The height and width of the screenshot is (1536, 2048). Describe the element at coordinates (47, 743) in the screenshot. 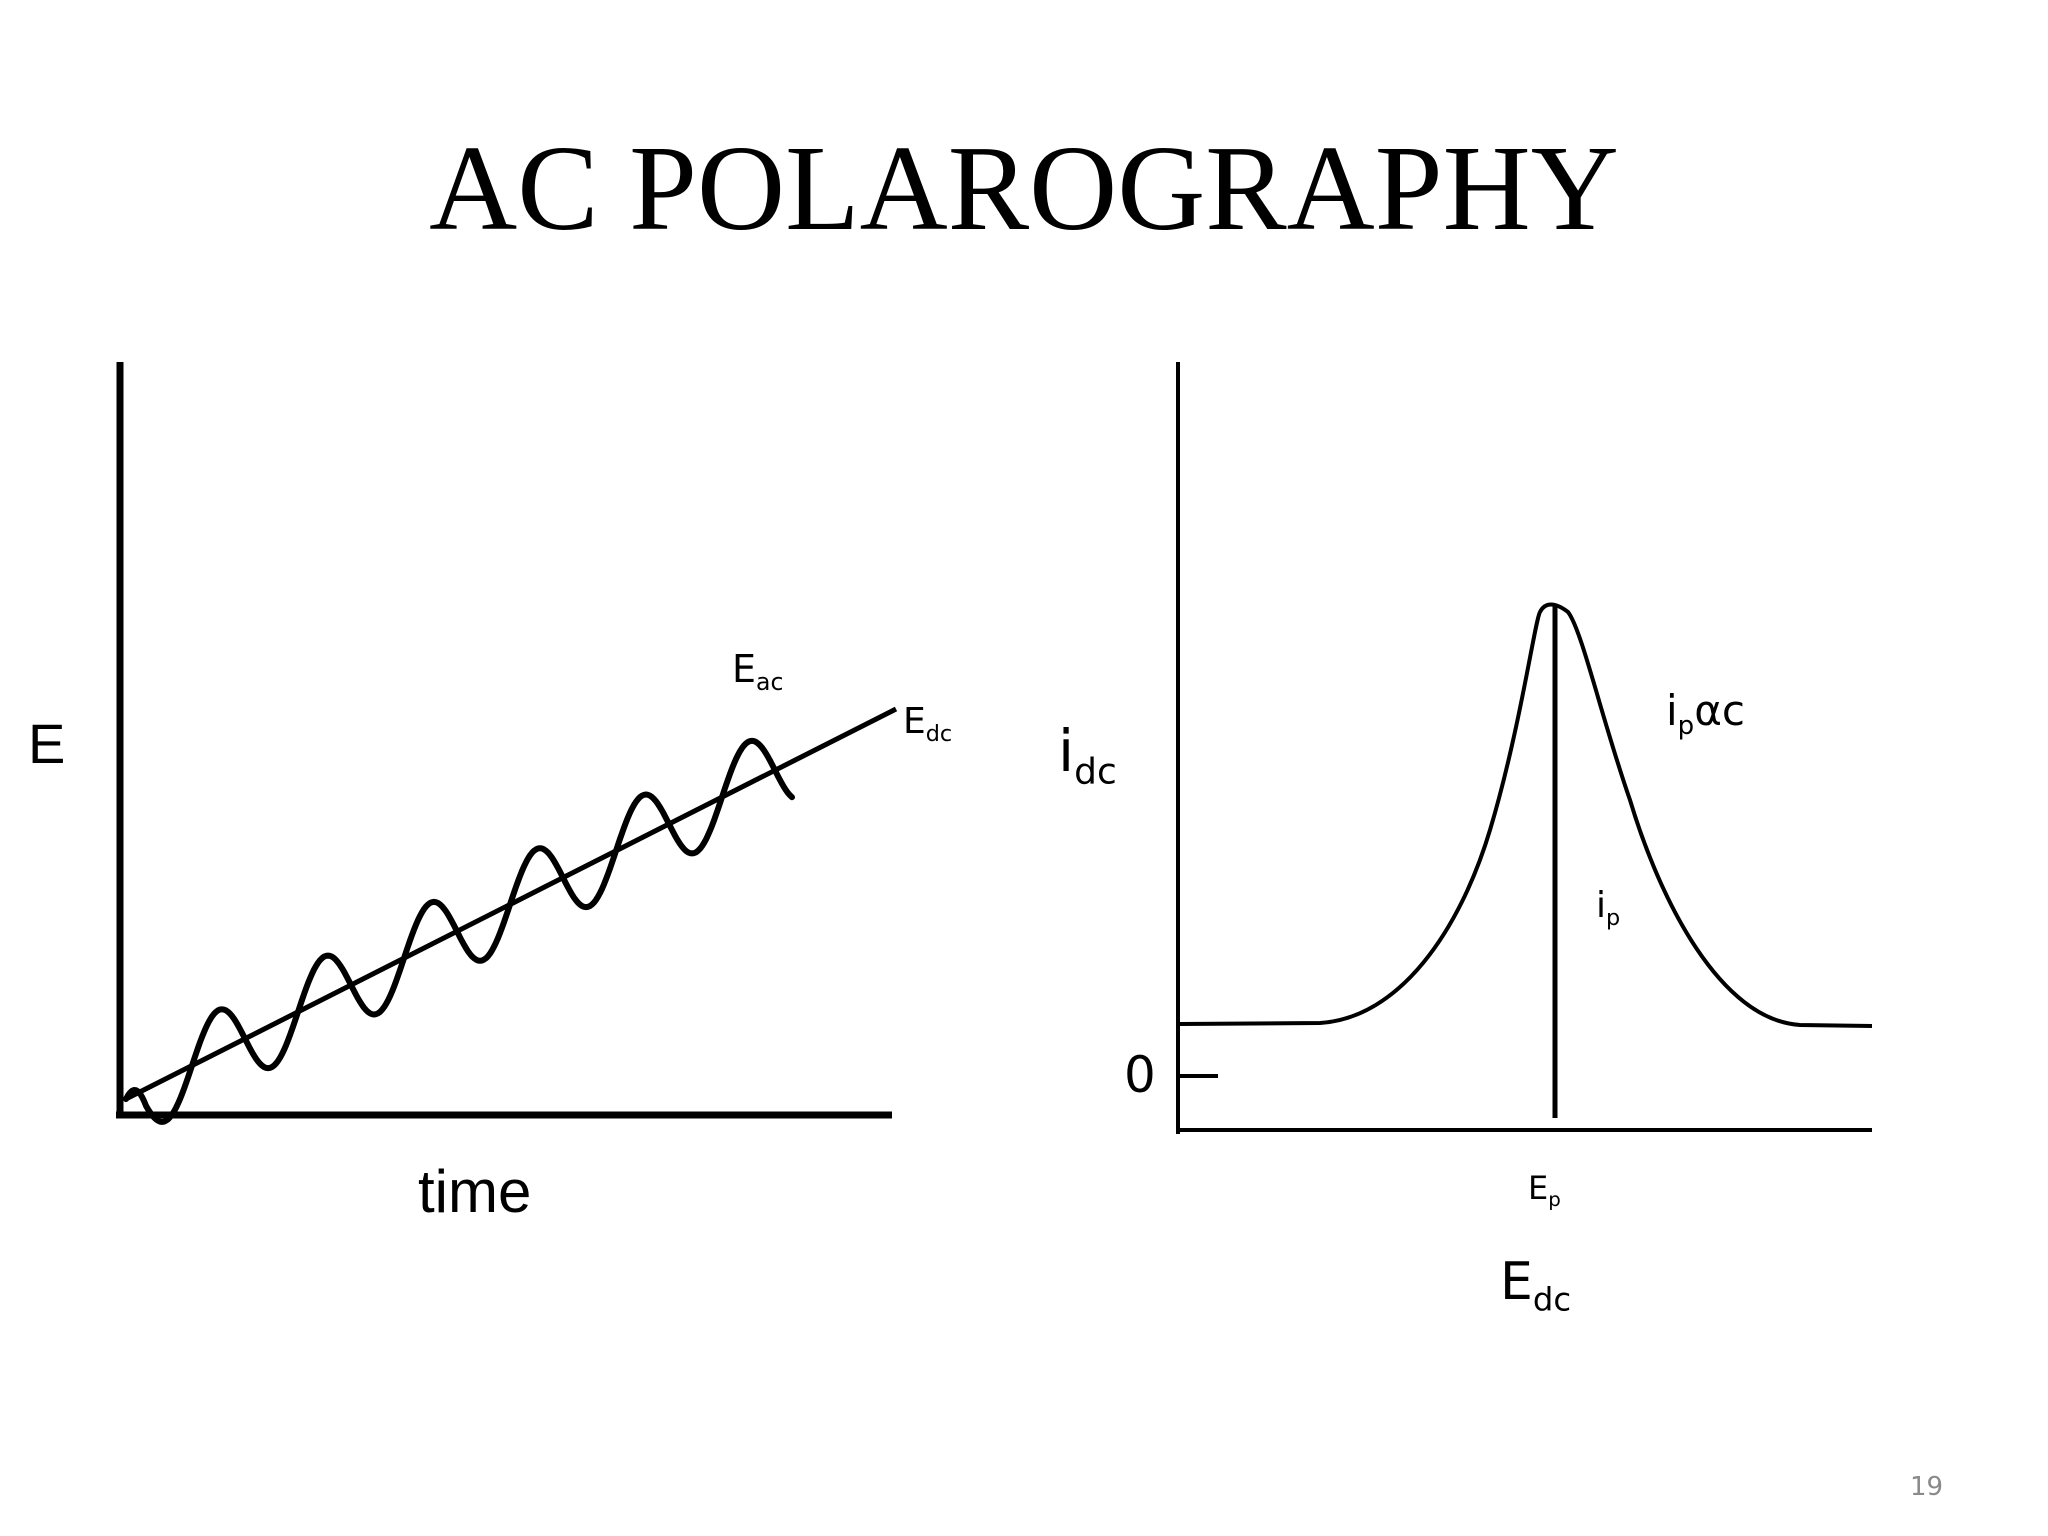

I see `left-y-axis-label: E` at that location.